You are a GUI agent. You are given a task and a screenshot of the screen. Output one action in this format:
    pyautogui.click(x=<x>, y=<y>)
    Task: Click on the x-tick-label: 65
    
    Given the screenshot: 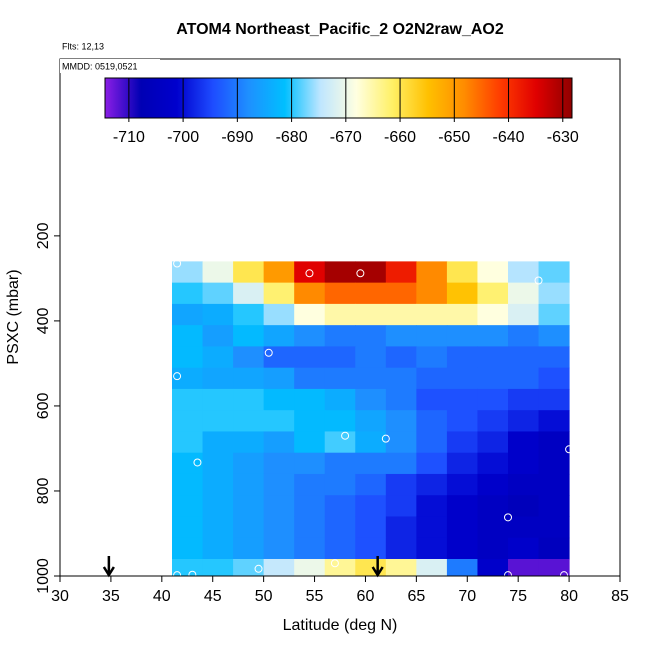 What is the action you would take?
    pyautogui.click(x=416, y=596)
    